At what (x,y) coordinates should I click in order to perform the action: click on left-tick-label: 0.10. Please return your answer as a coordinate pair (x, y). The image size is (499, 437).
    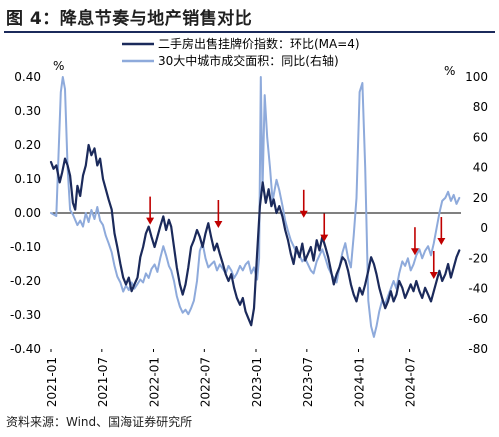
    Looking at the image, I should click on (27, 179).